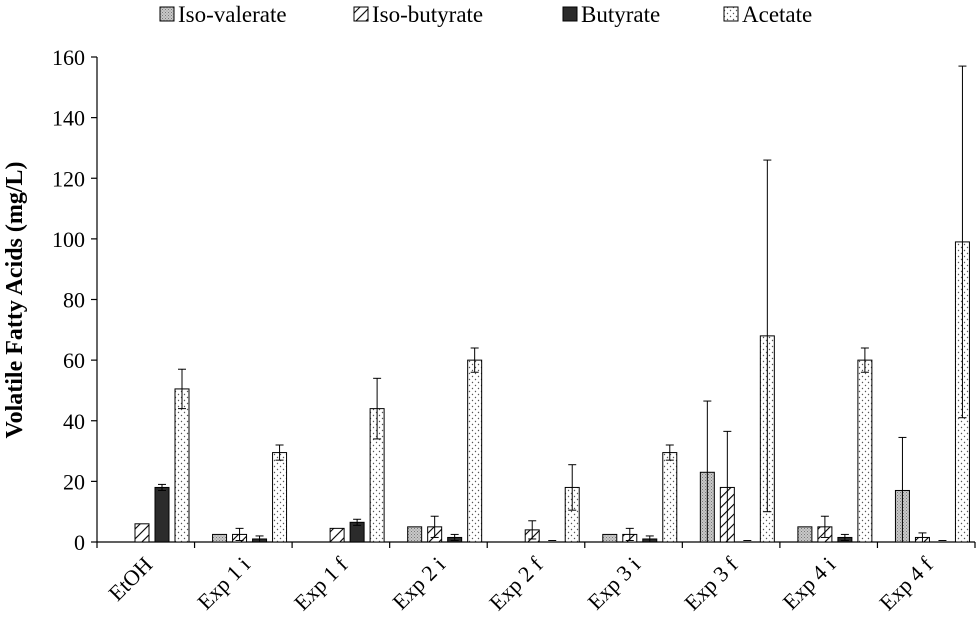  I want to click on legend-item-butyrate: Butyrate, so click(611, 14).